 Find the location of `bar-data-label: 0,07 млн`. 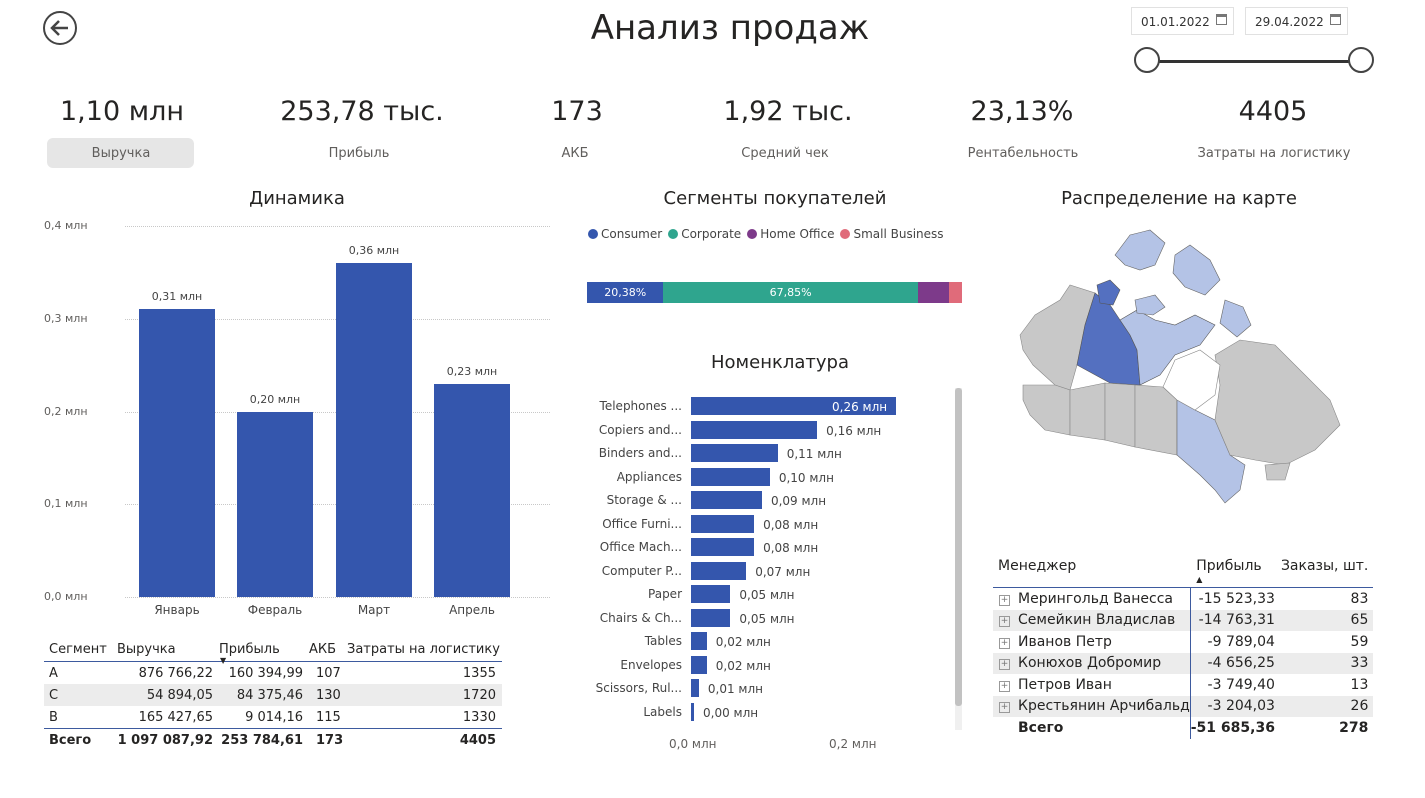

bar-data-label: 0,07 млн is located at coordinates (783, 571).